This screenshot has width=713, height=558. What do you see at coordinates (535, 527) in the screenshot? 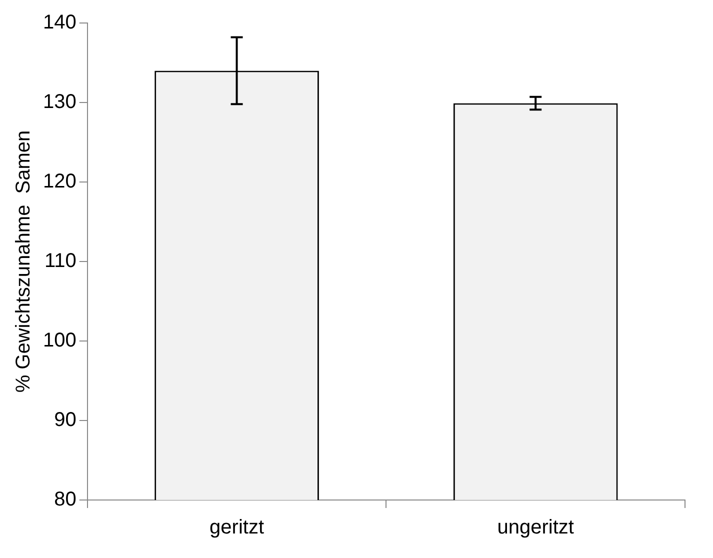
I see `x-tick-label: ungeritzt` at bounding box center [535, 527].